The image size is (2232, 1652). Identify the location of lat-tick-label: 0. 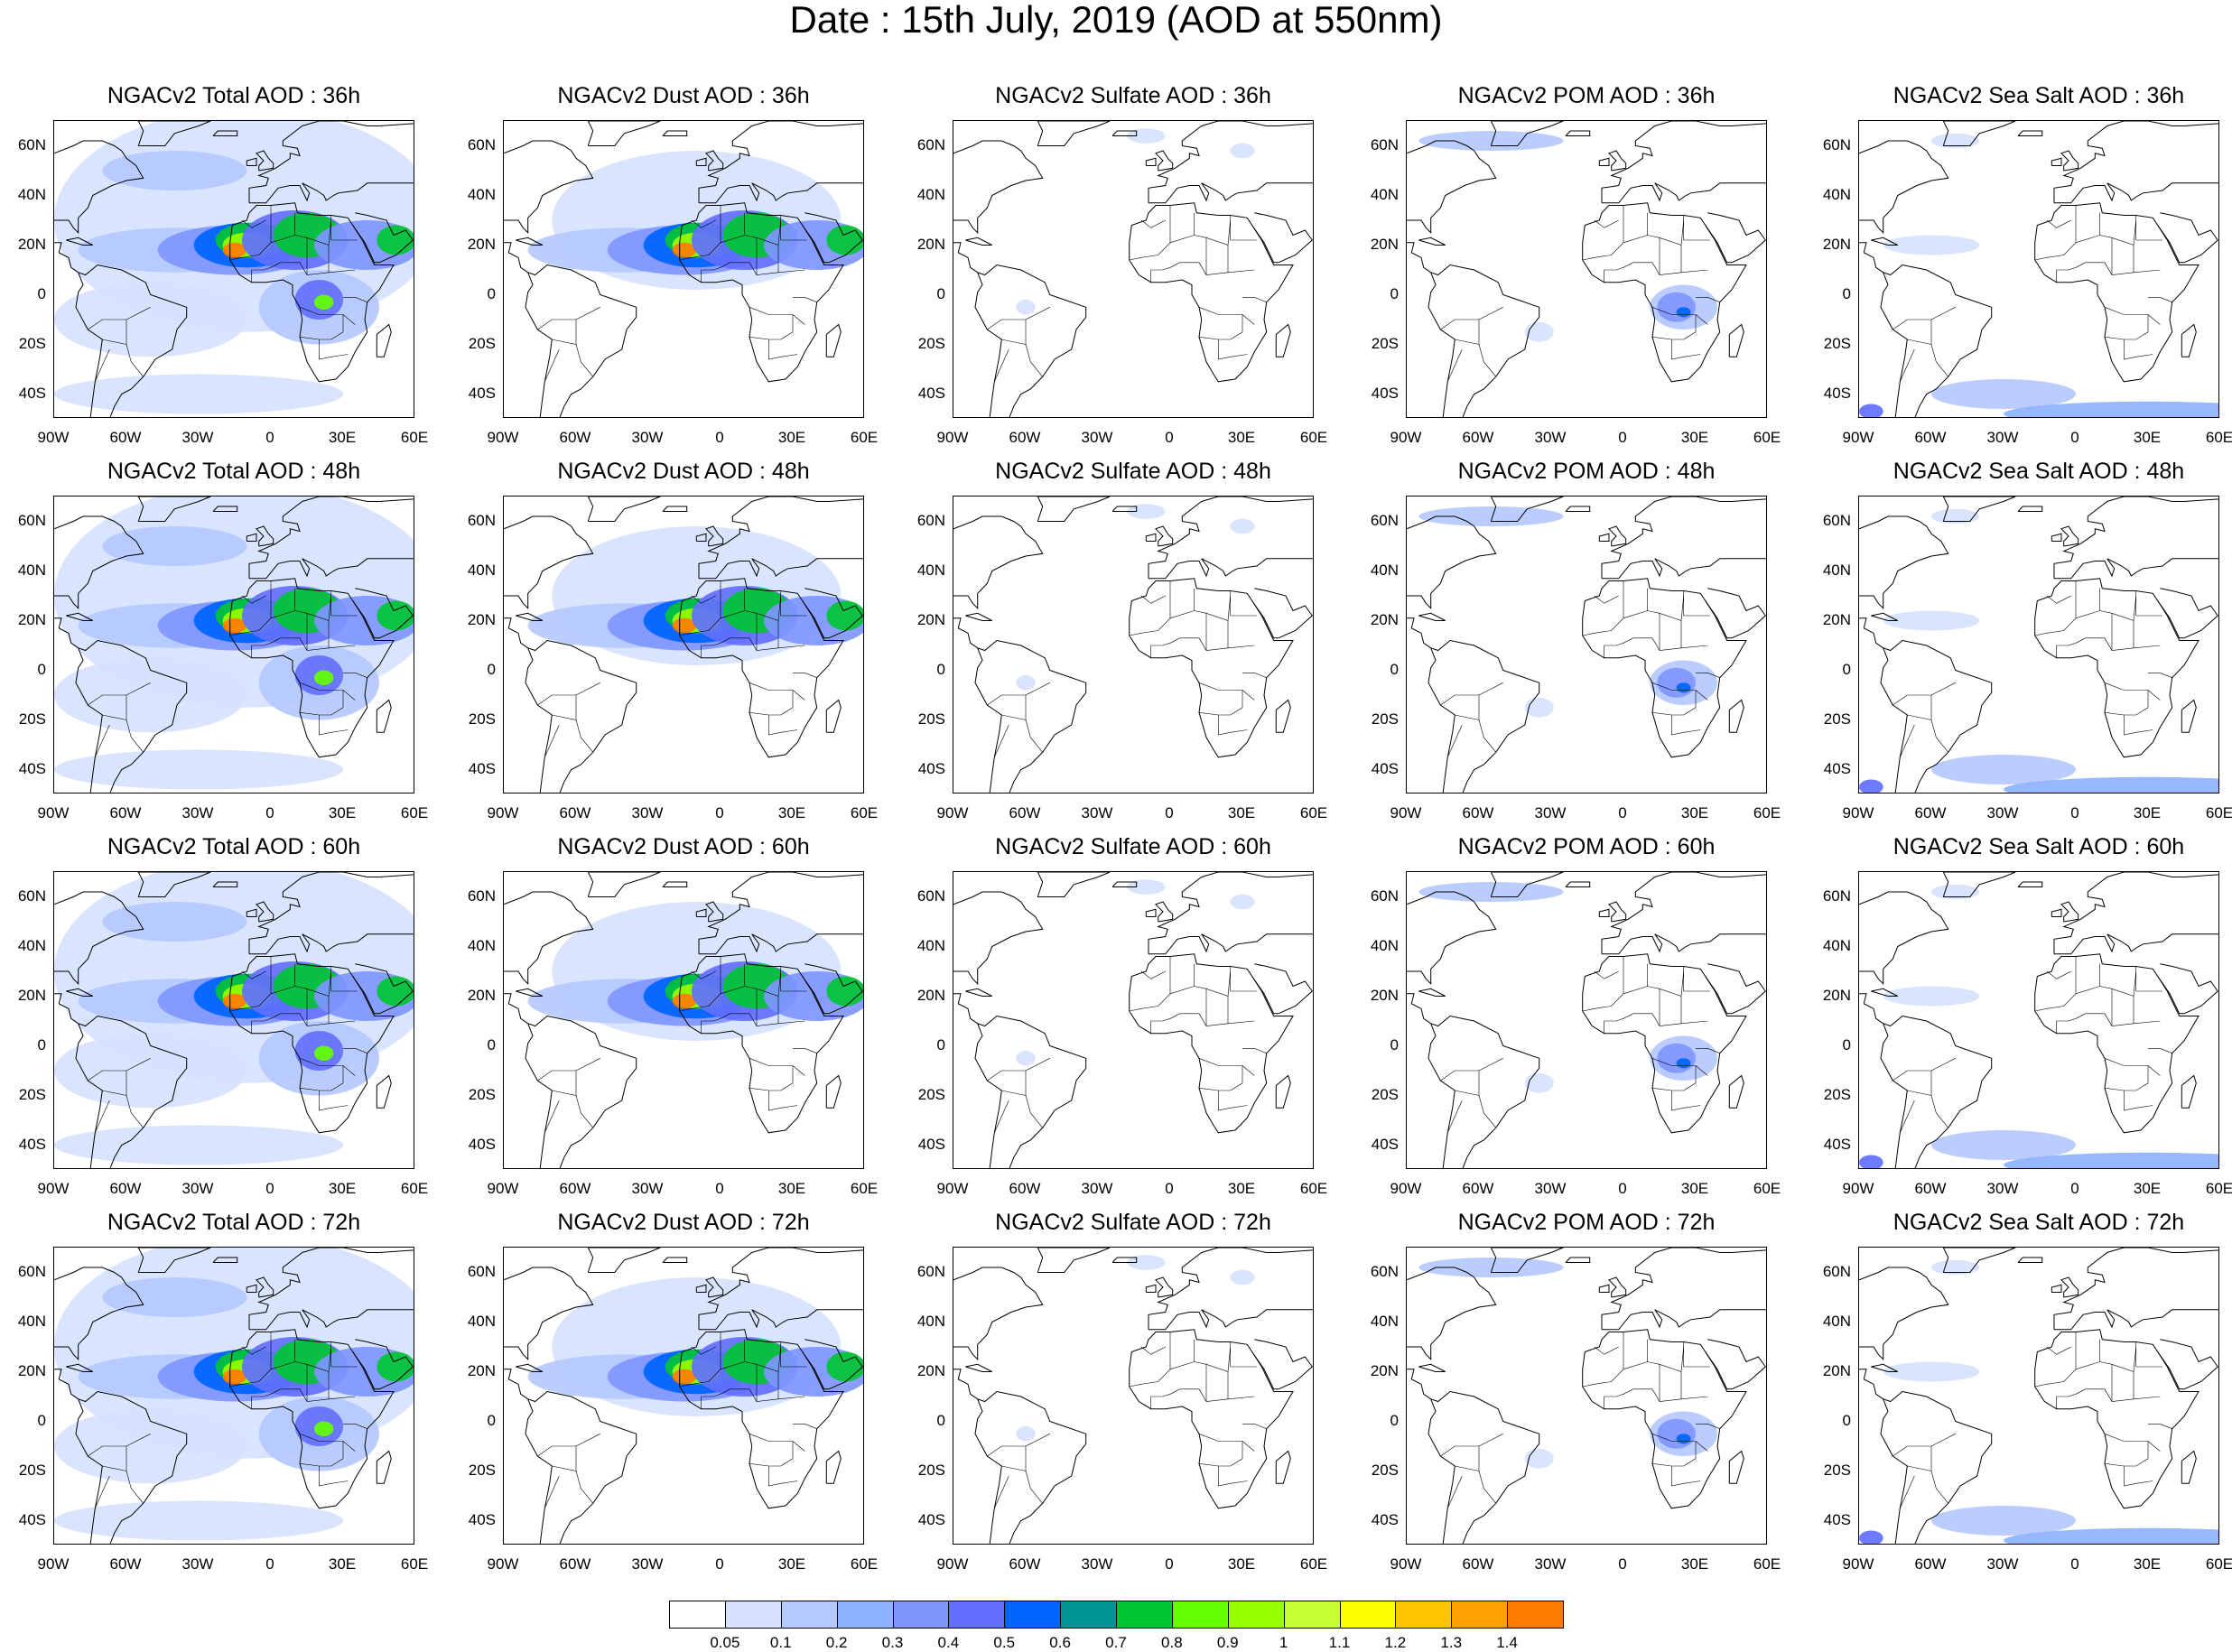
(491, 1044).